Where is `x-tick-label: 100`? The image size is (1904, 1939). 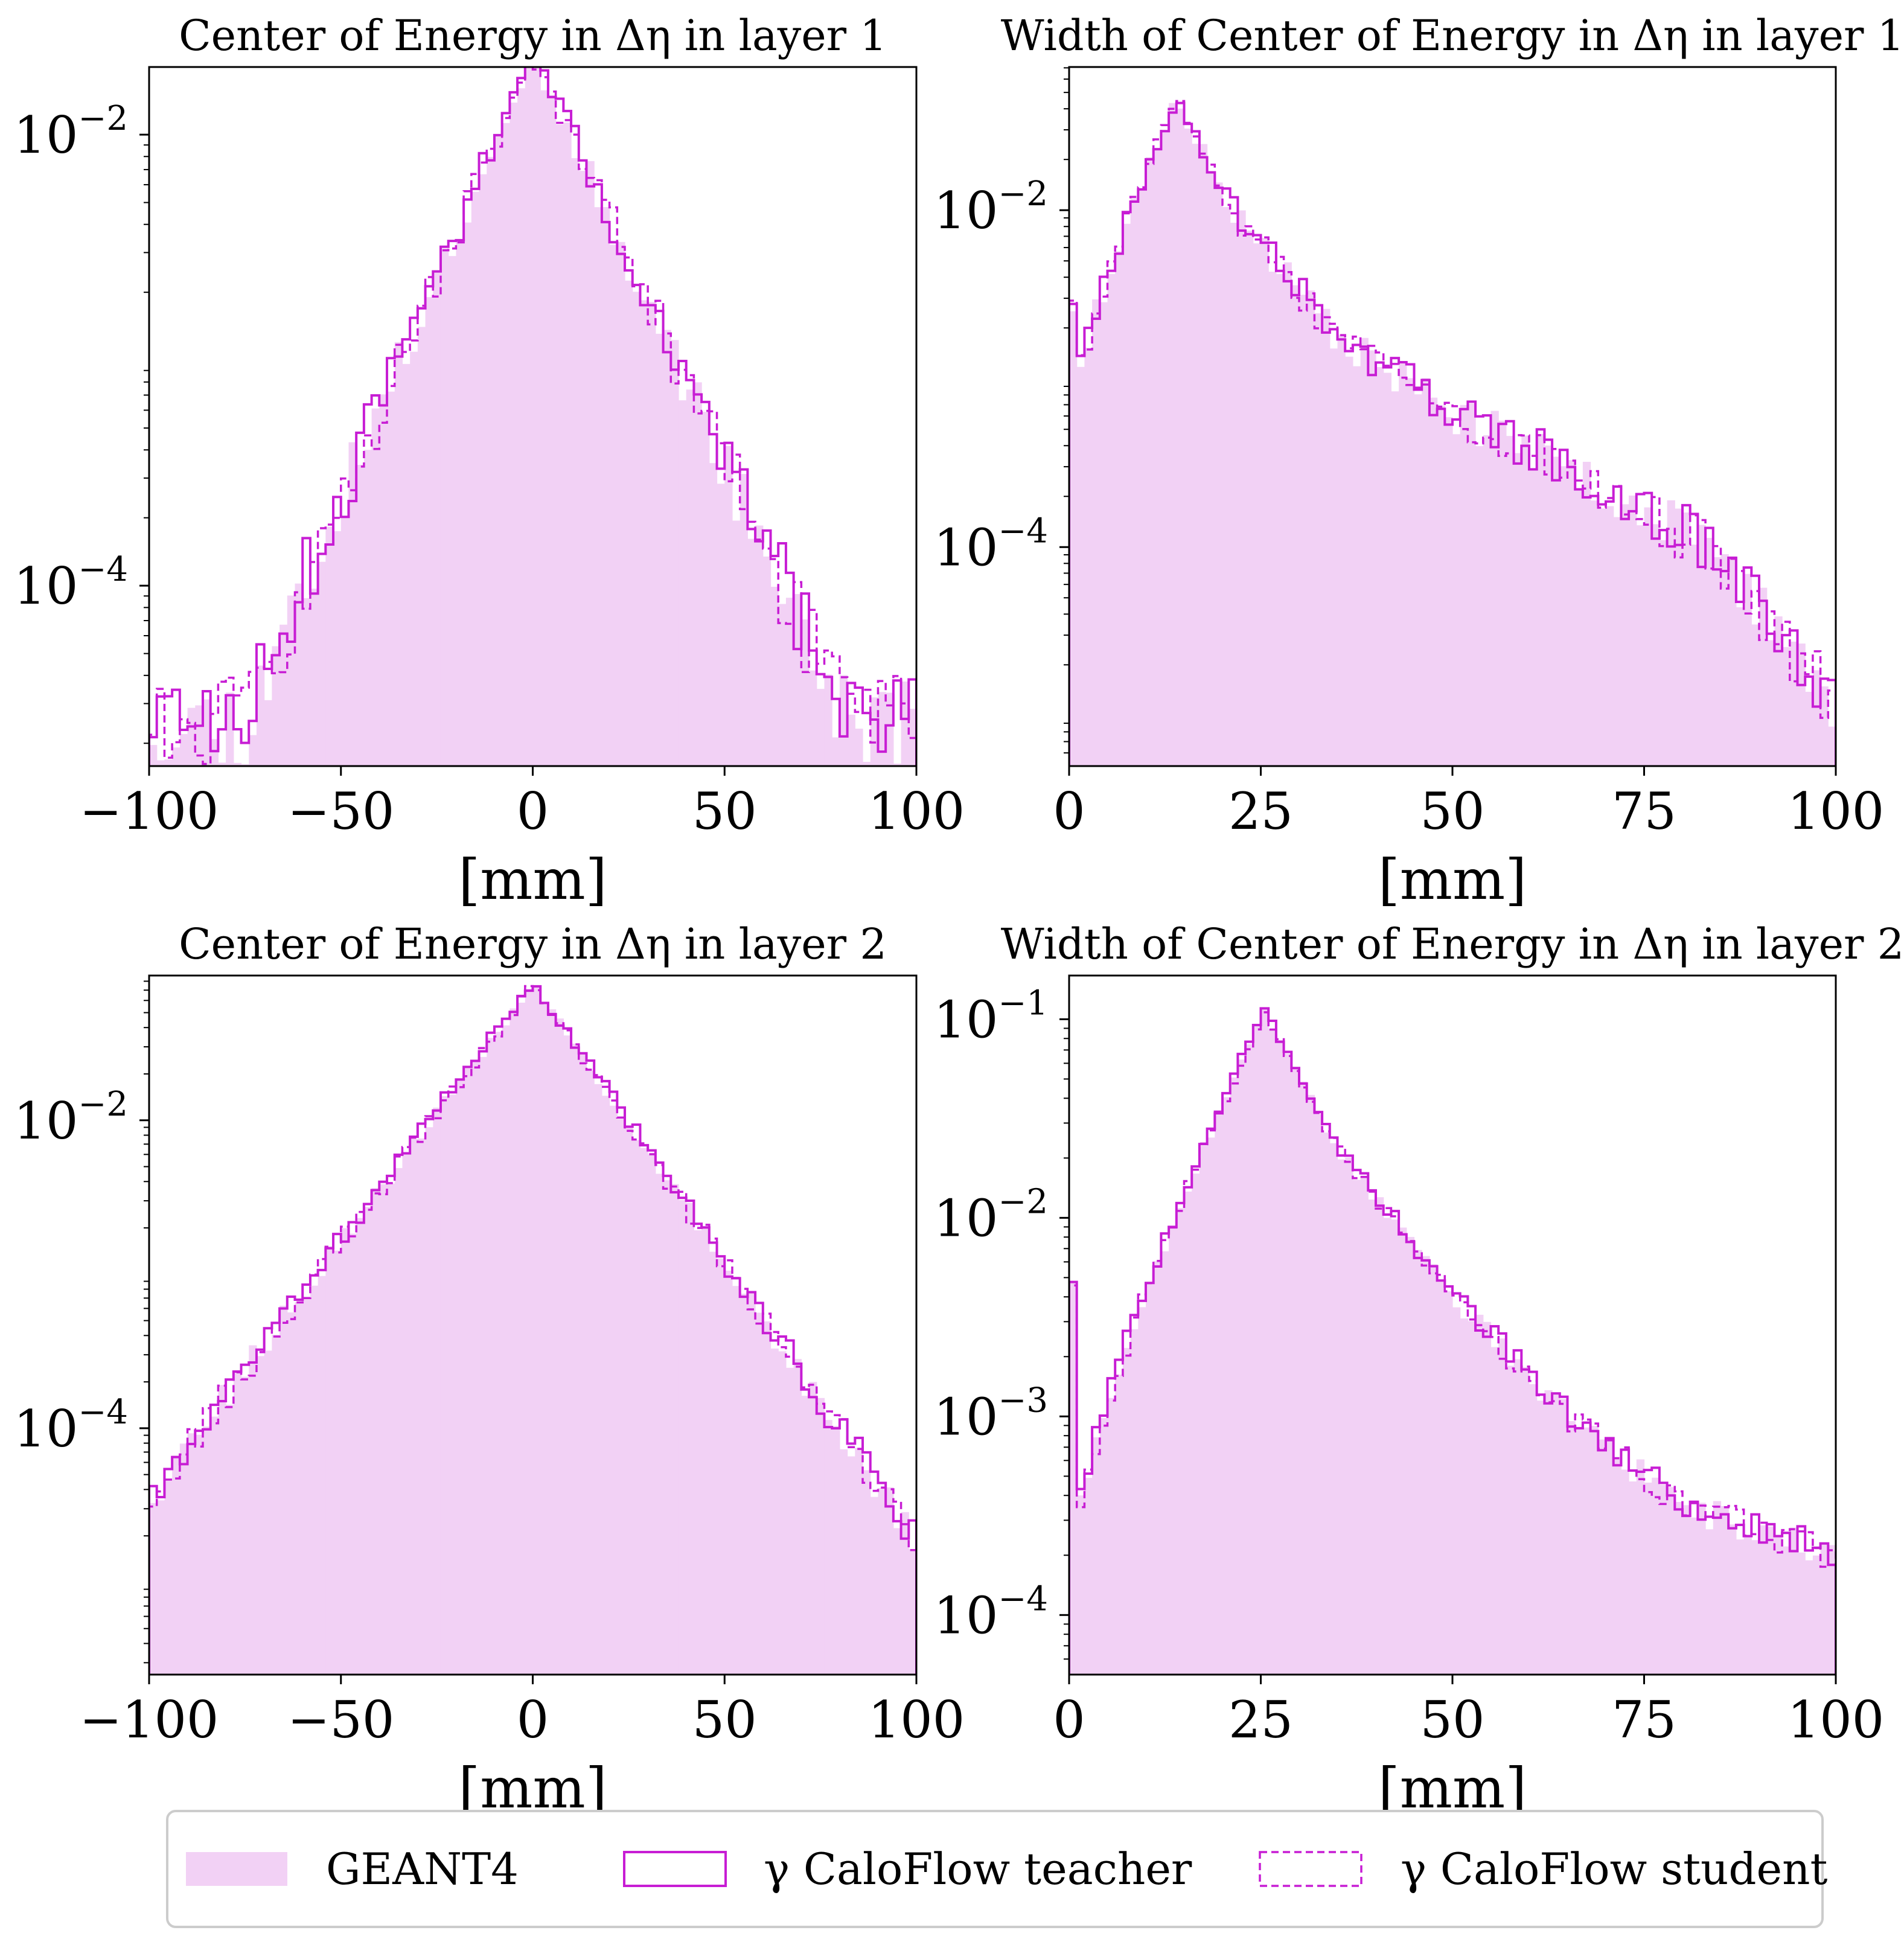 x-tick-label: 100 is located at coordinates (1836, 811).